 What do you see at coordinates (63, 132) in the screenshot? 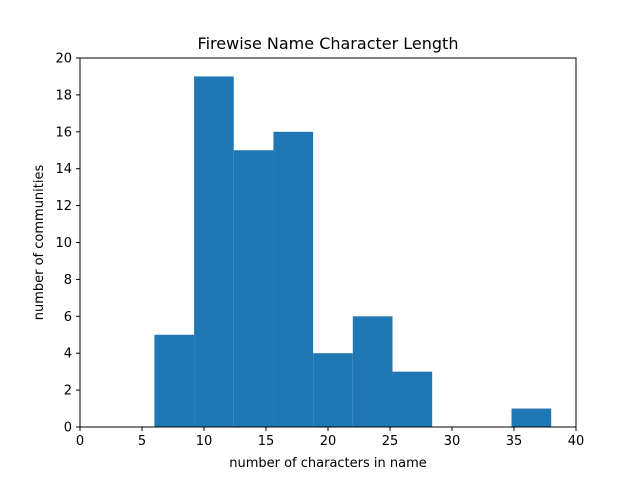
I see `y-tick-label: 16` at bounding box center [63, 132].